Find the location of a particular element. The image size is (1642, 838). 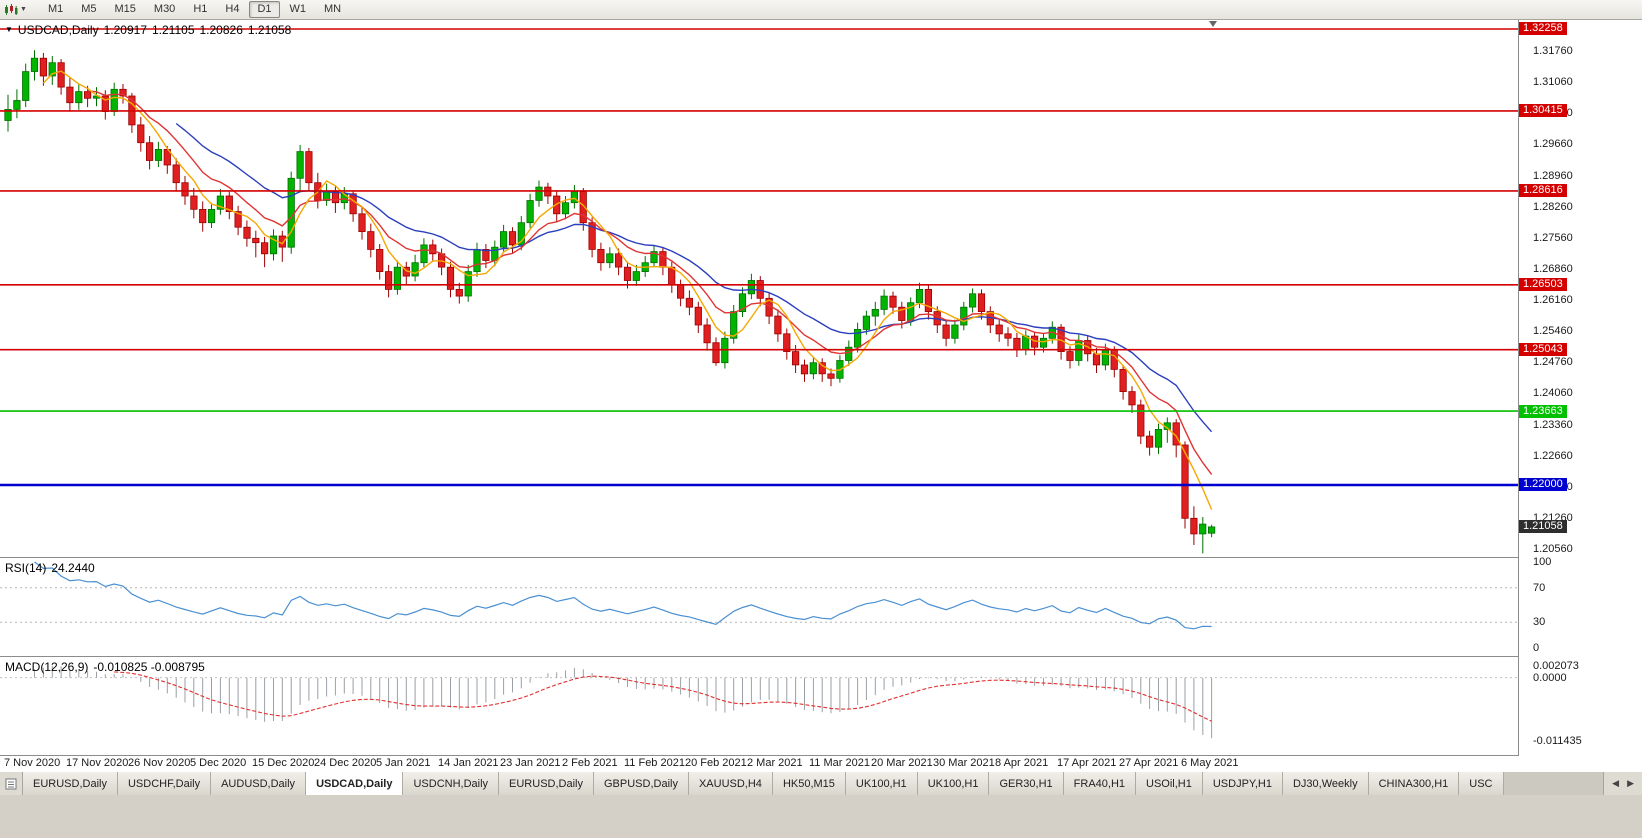

ohlc-close: 1.21058 is located at coordinates (269, 30).